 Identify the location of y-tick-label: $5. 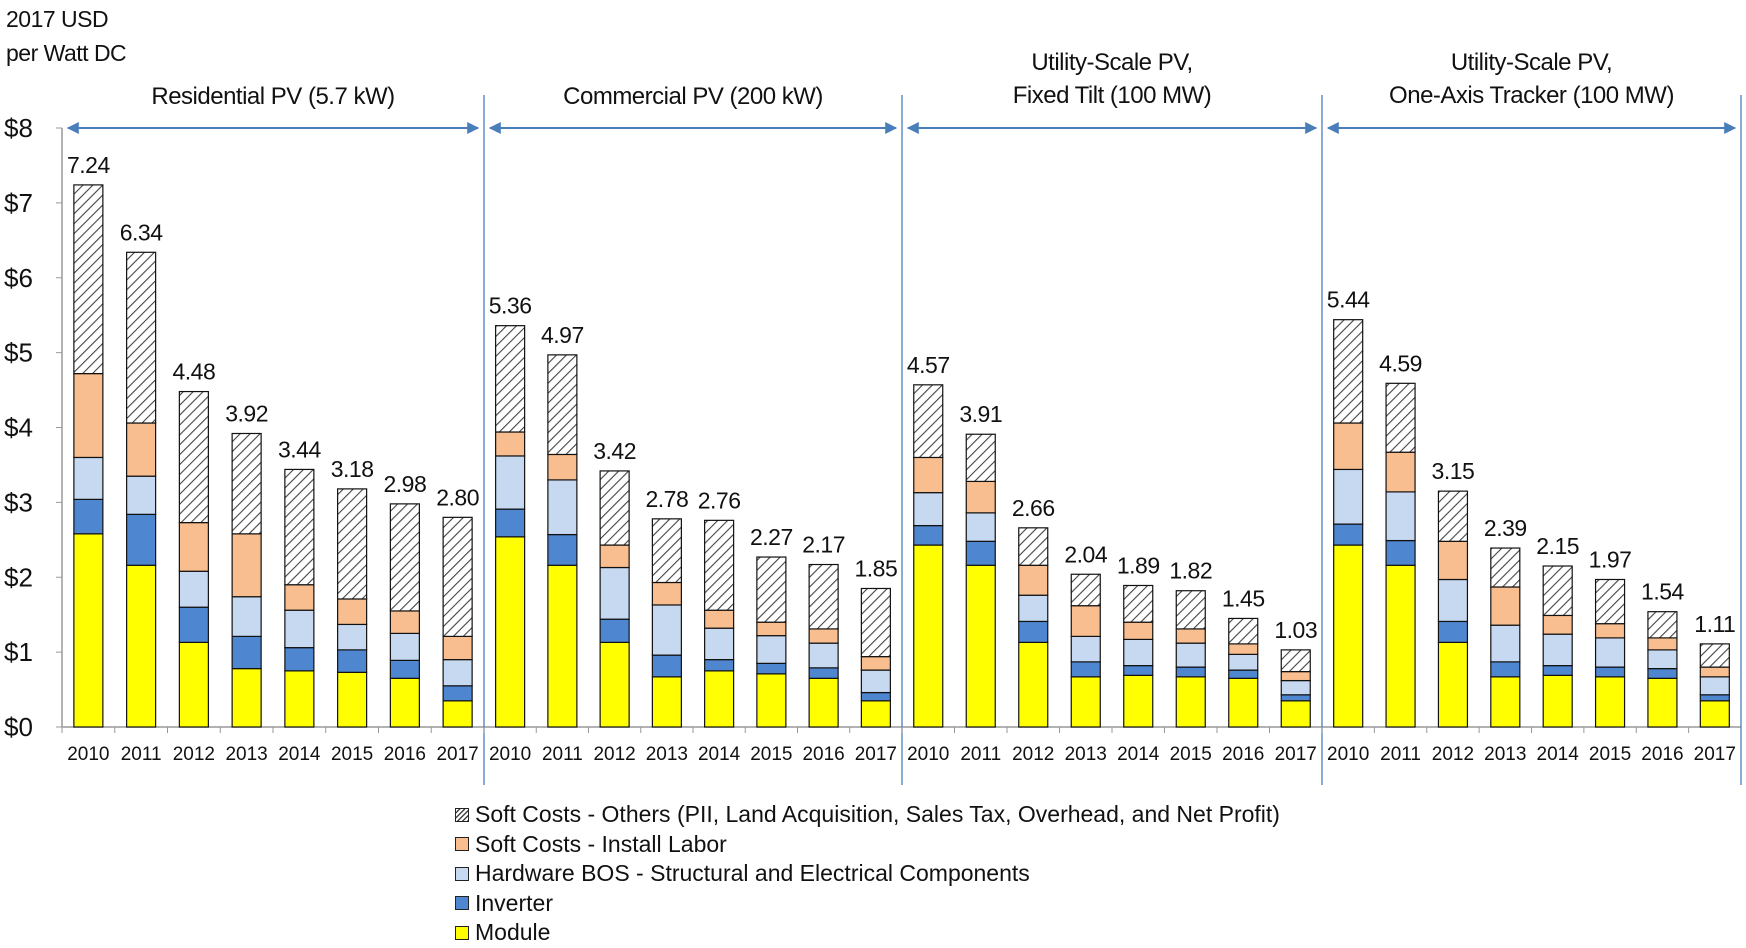
(18, 353).